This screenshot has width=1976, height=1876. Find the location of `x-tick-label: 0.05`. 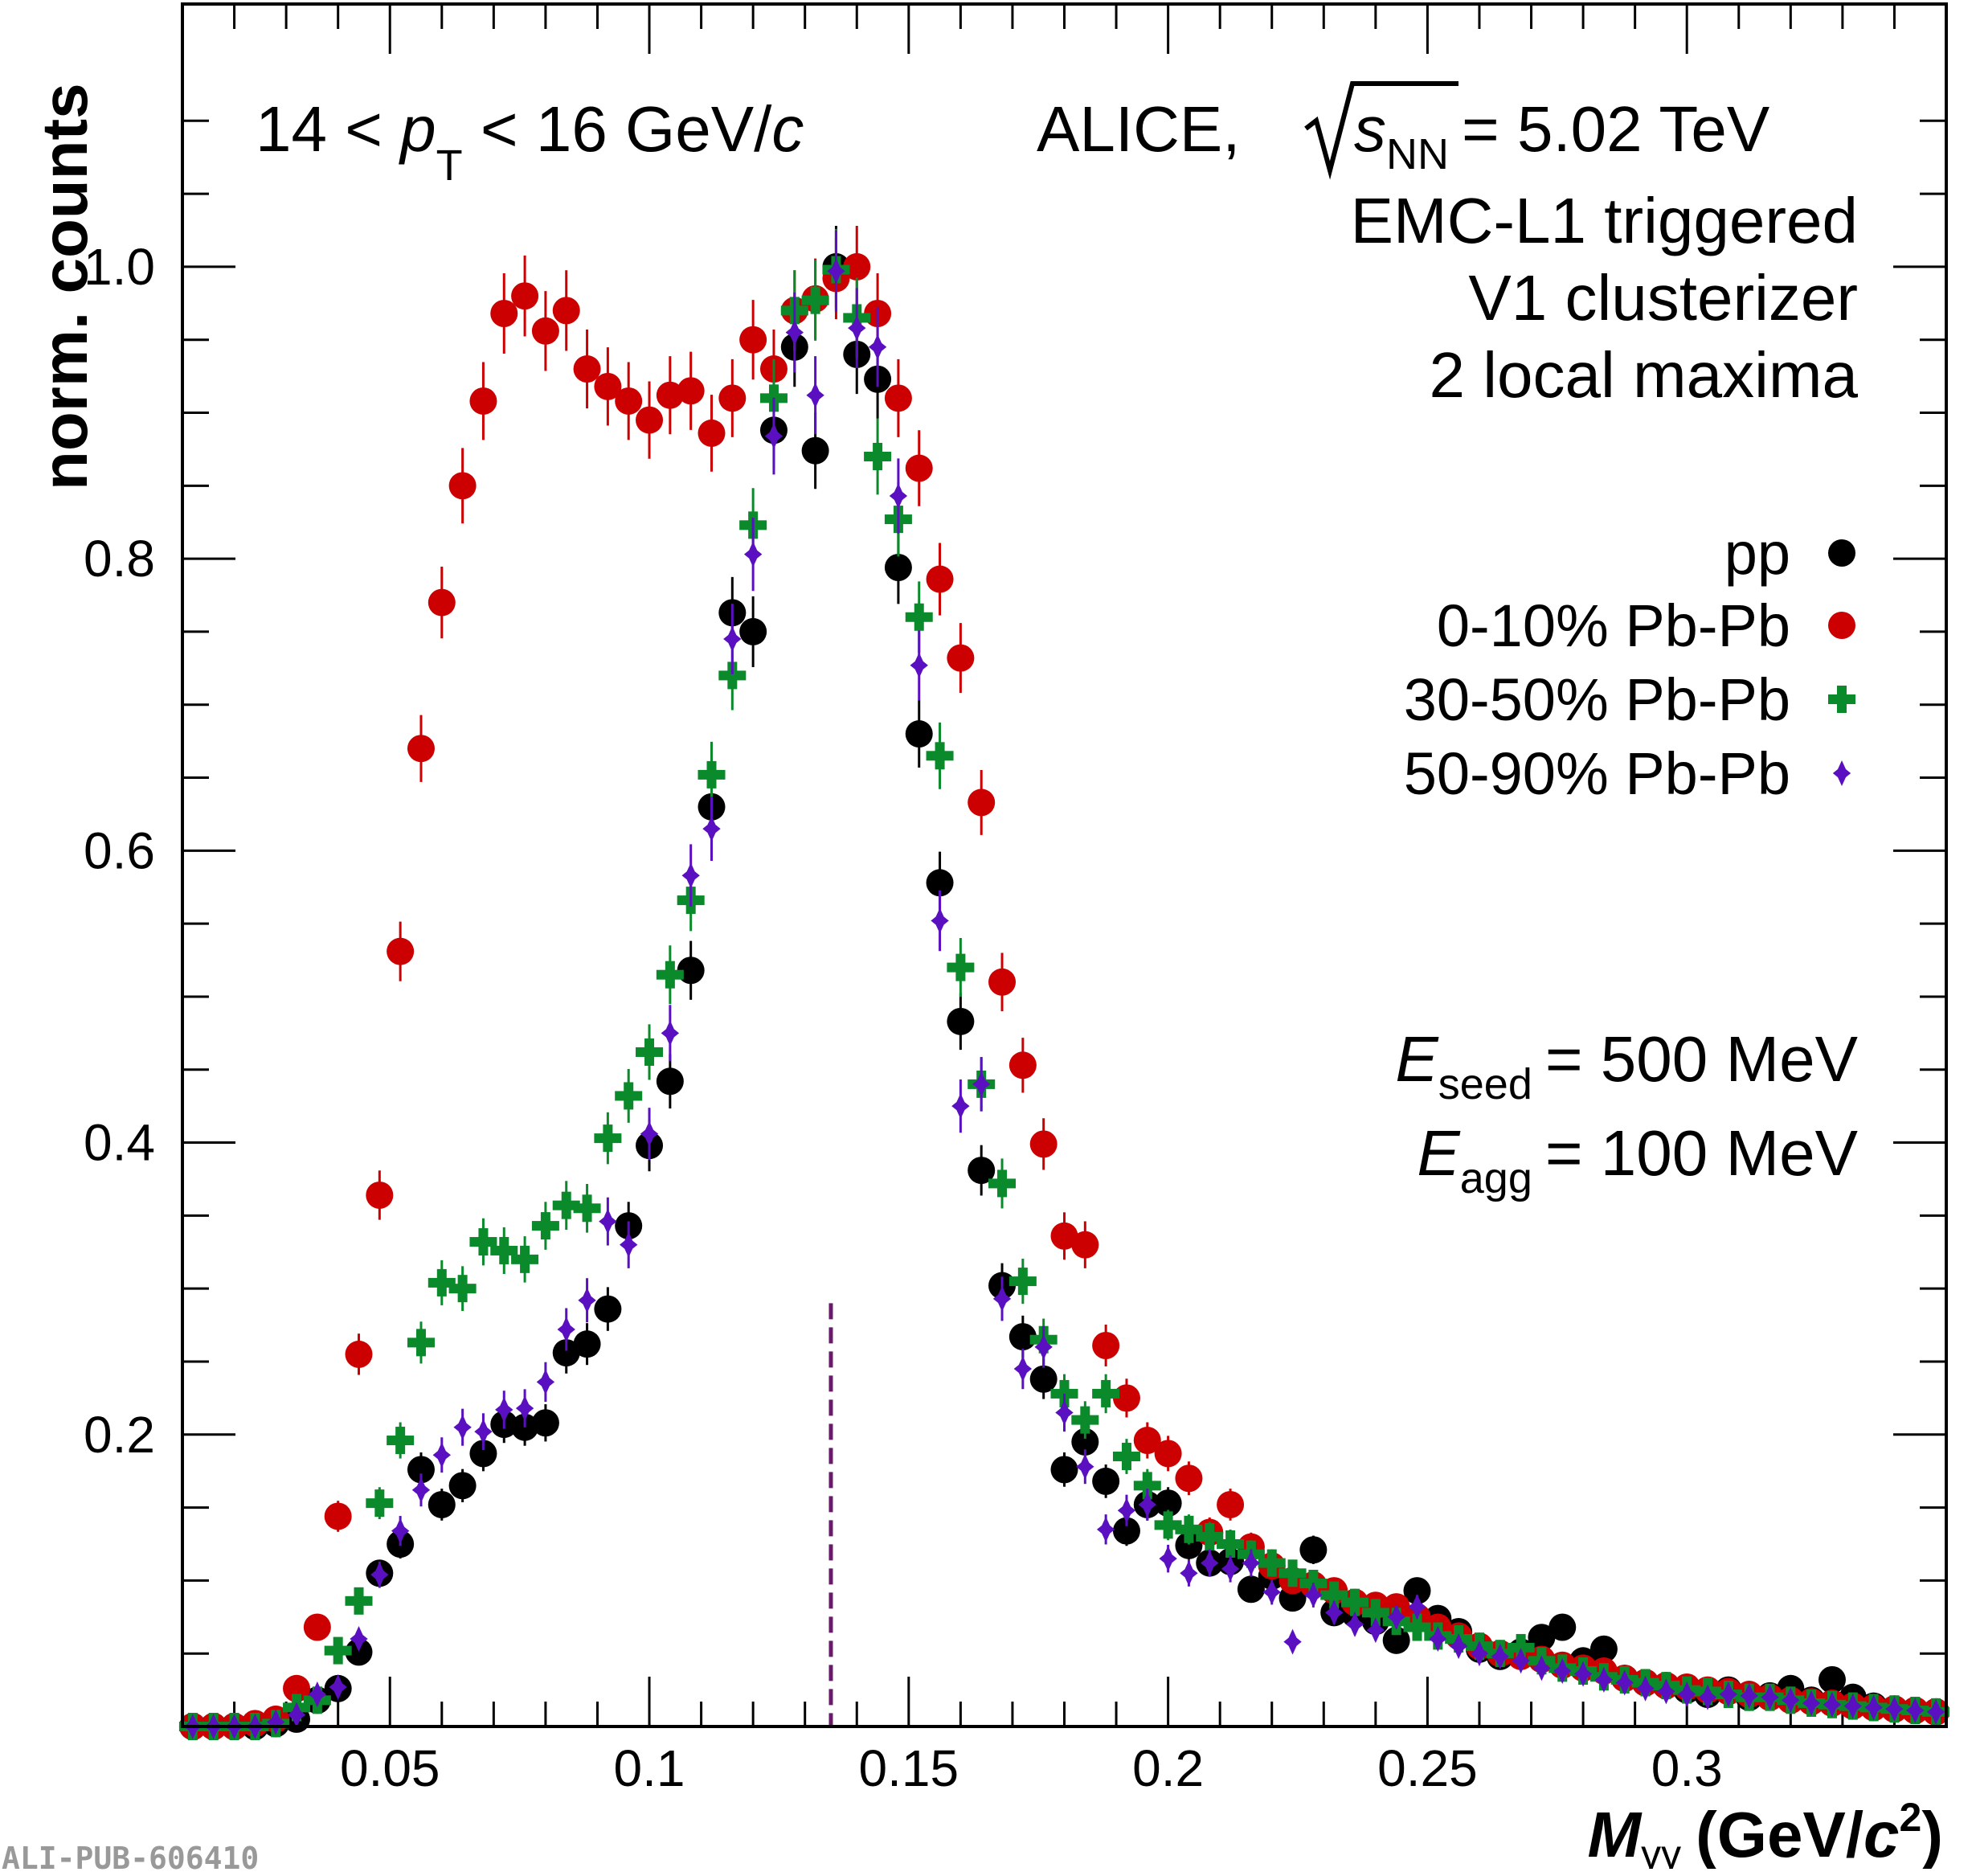

x-tick-label: 0.05 is located at coordinates (390, 1768).